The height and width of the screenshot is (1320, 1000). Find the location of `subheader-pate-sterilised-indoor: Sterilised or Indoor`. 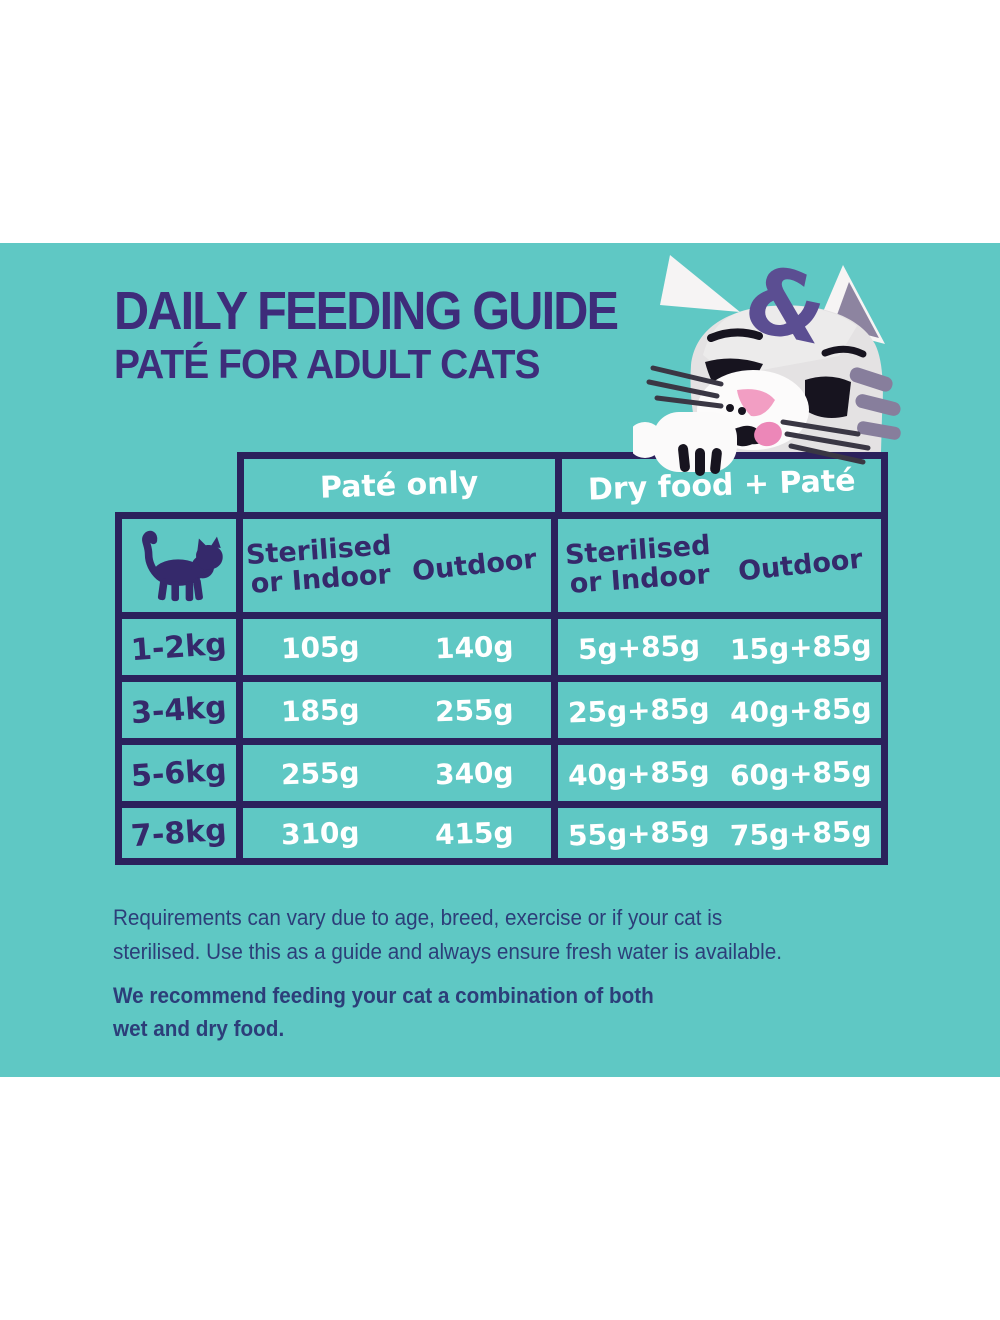

subheader-pate-sterilised-indoor: Sterilised or Indoor is located at coordinates (319, 565).